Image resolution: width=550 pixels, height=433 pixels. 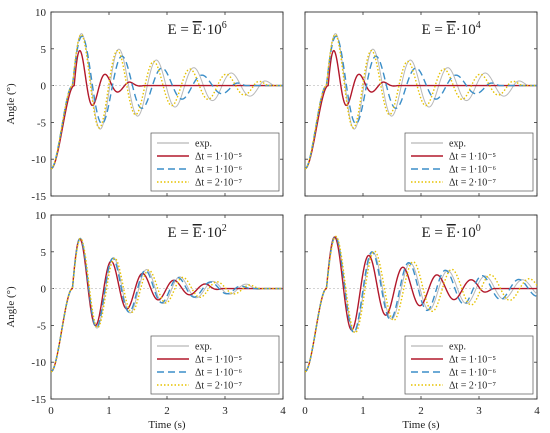 What do you see at coordinates (167, 425) in the screenshot?
I see `x-axis-label-left: Time (s)` at bounding box center [167, 425].